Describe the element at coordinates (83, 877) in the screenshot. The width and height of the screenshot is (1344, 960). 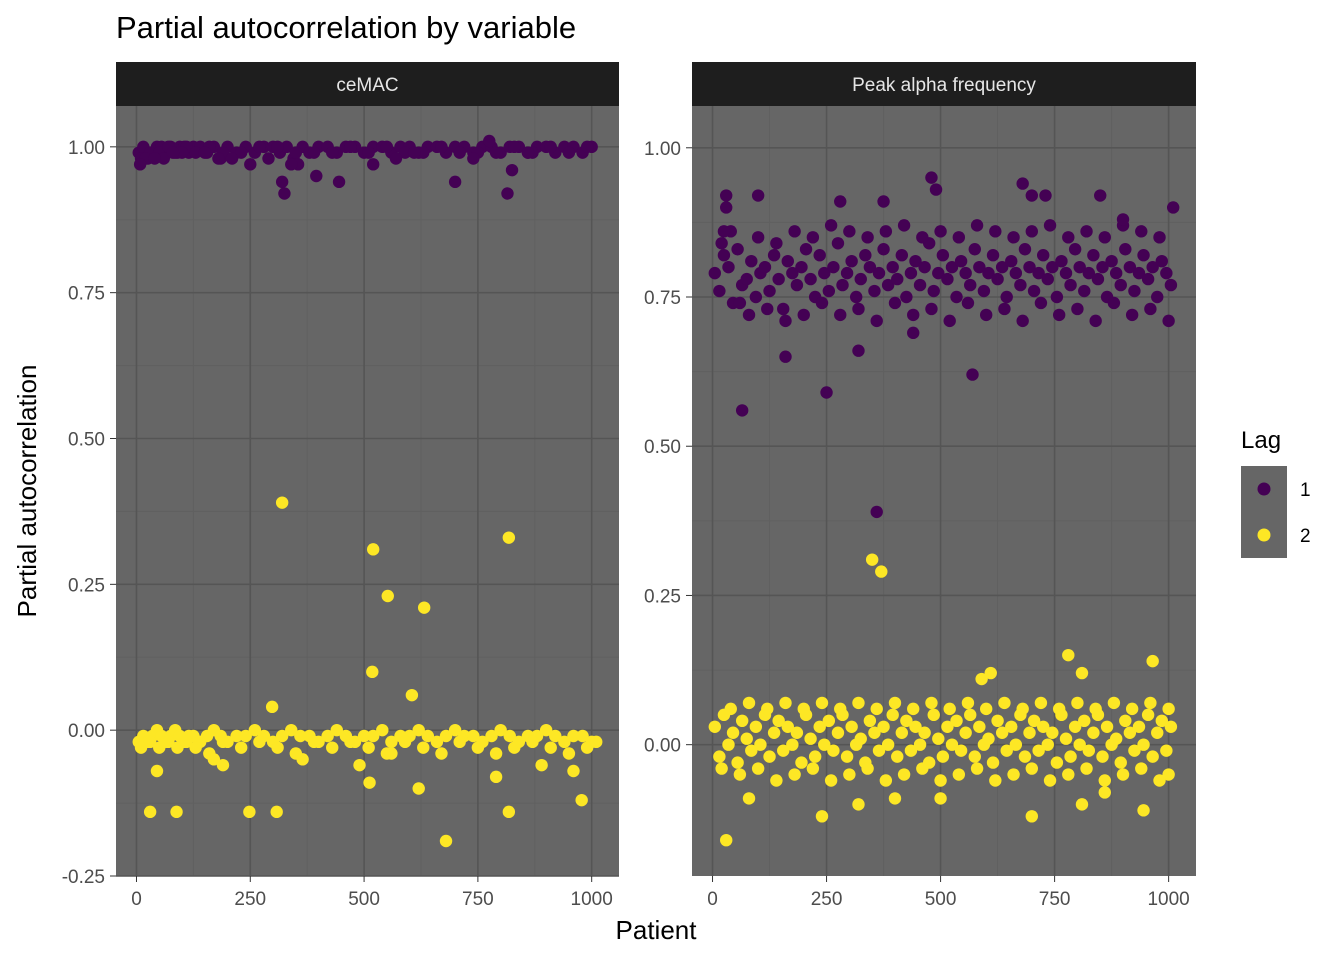
I see `y-tick-label: -0.25` at that location.